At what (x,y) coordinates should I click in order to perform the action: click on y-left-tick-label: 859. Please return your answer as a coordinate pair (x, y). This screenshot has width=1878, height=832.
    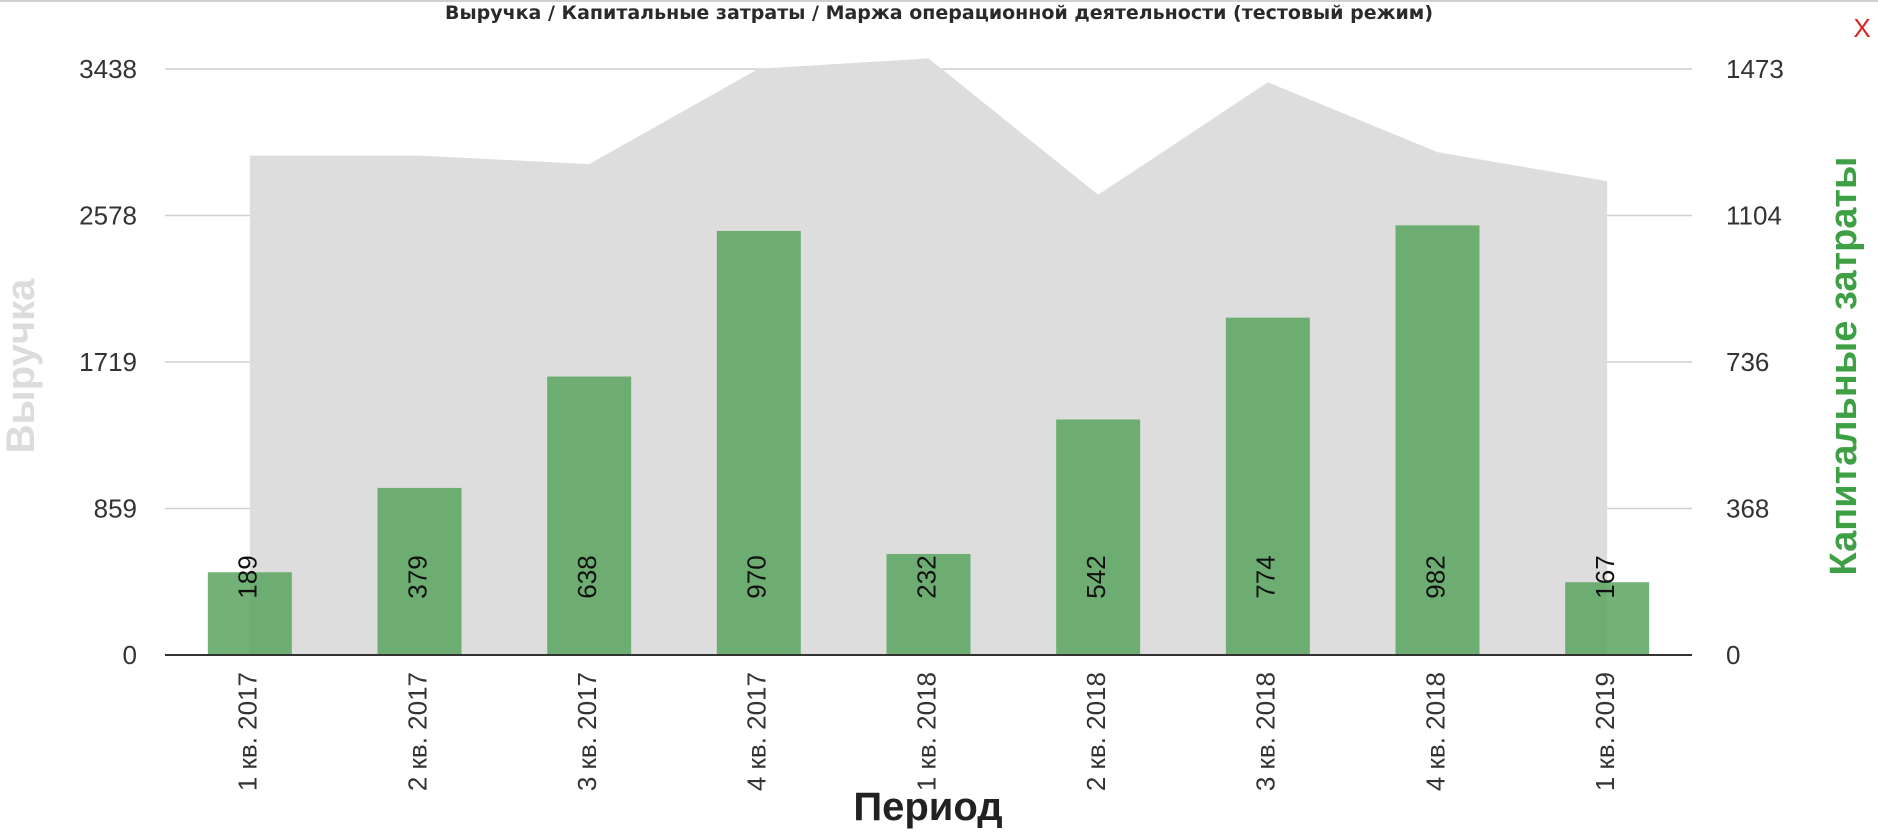
    Looking at the image, I should click on (115, 509).